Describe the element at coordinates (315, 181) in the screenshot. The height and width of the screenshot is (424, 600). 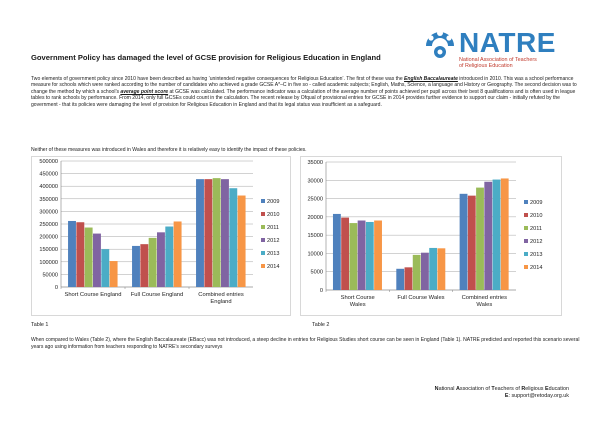
I see `y-tick-label: 30000` at that location.